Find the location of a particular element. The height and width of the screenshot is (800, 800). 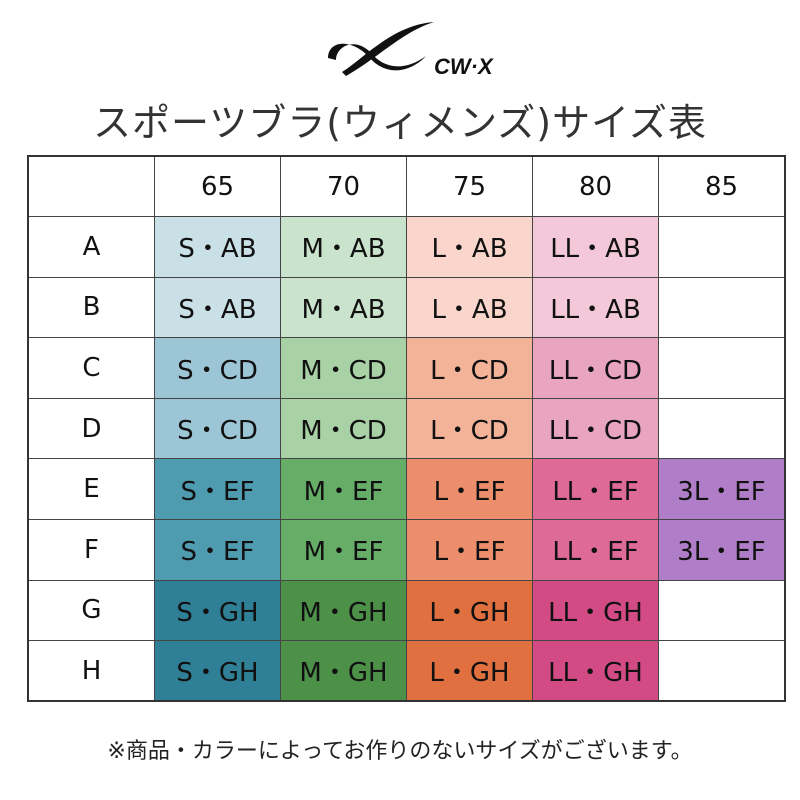

column-header: 70 is located at coordinates (343, 186).